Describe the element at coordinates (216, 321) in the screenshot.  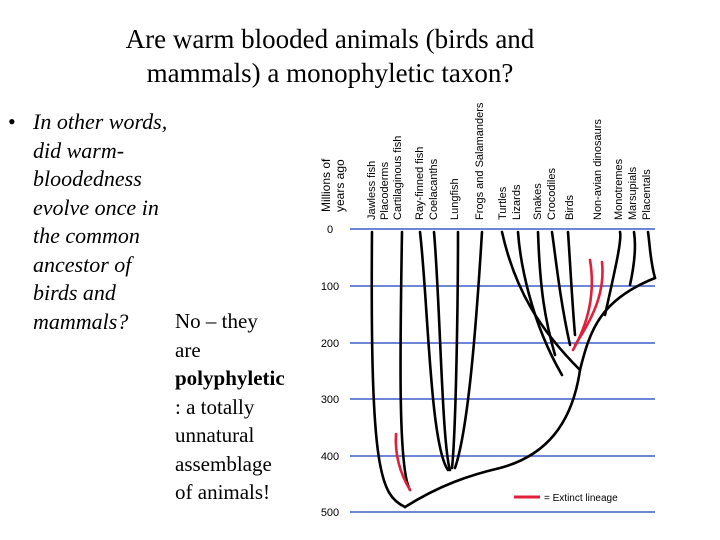
I see `answer-line: No – they` at that location.